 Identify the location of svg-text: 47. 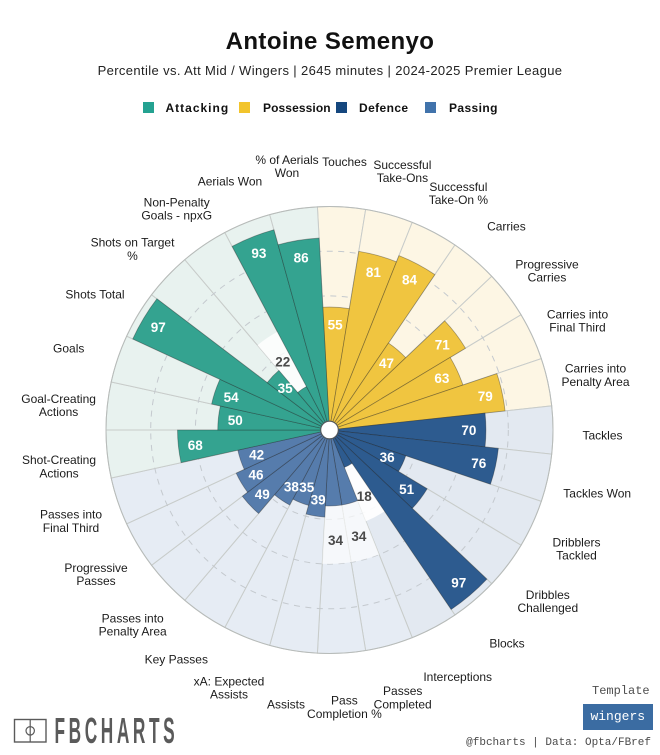
(386, 363).